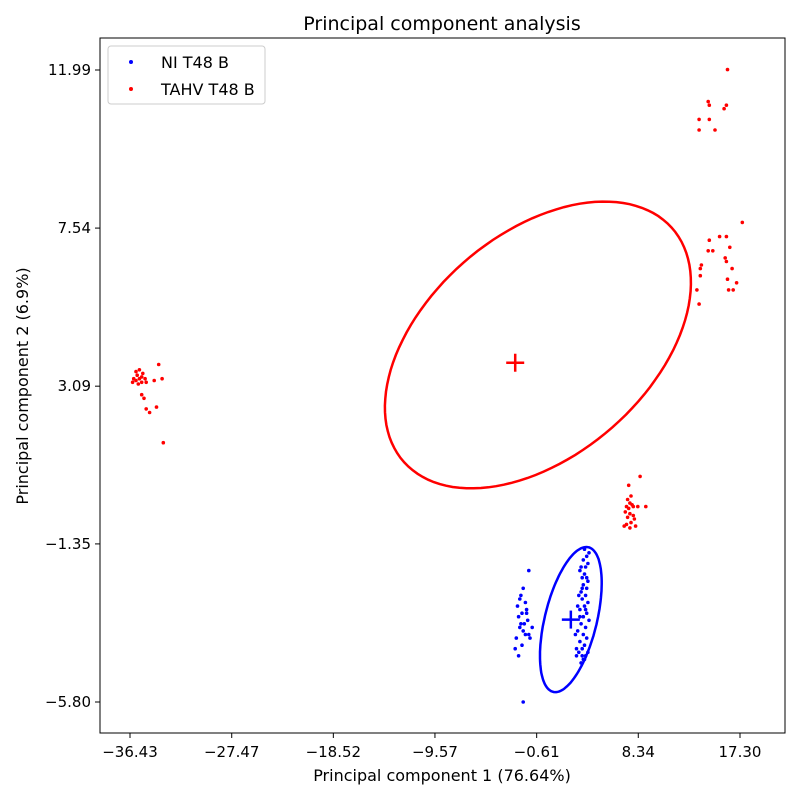  What do you see at coordinates (334, 752) in the screenshot?
I see `x-tick-label: −18.52` at bounding box center [334, 752].